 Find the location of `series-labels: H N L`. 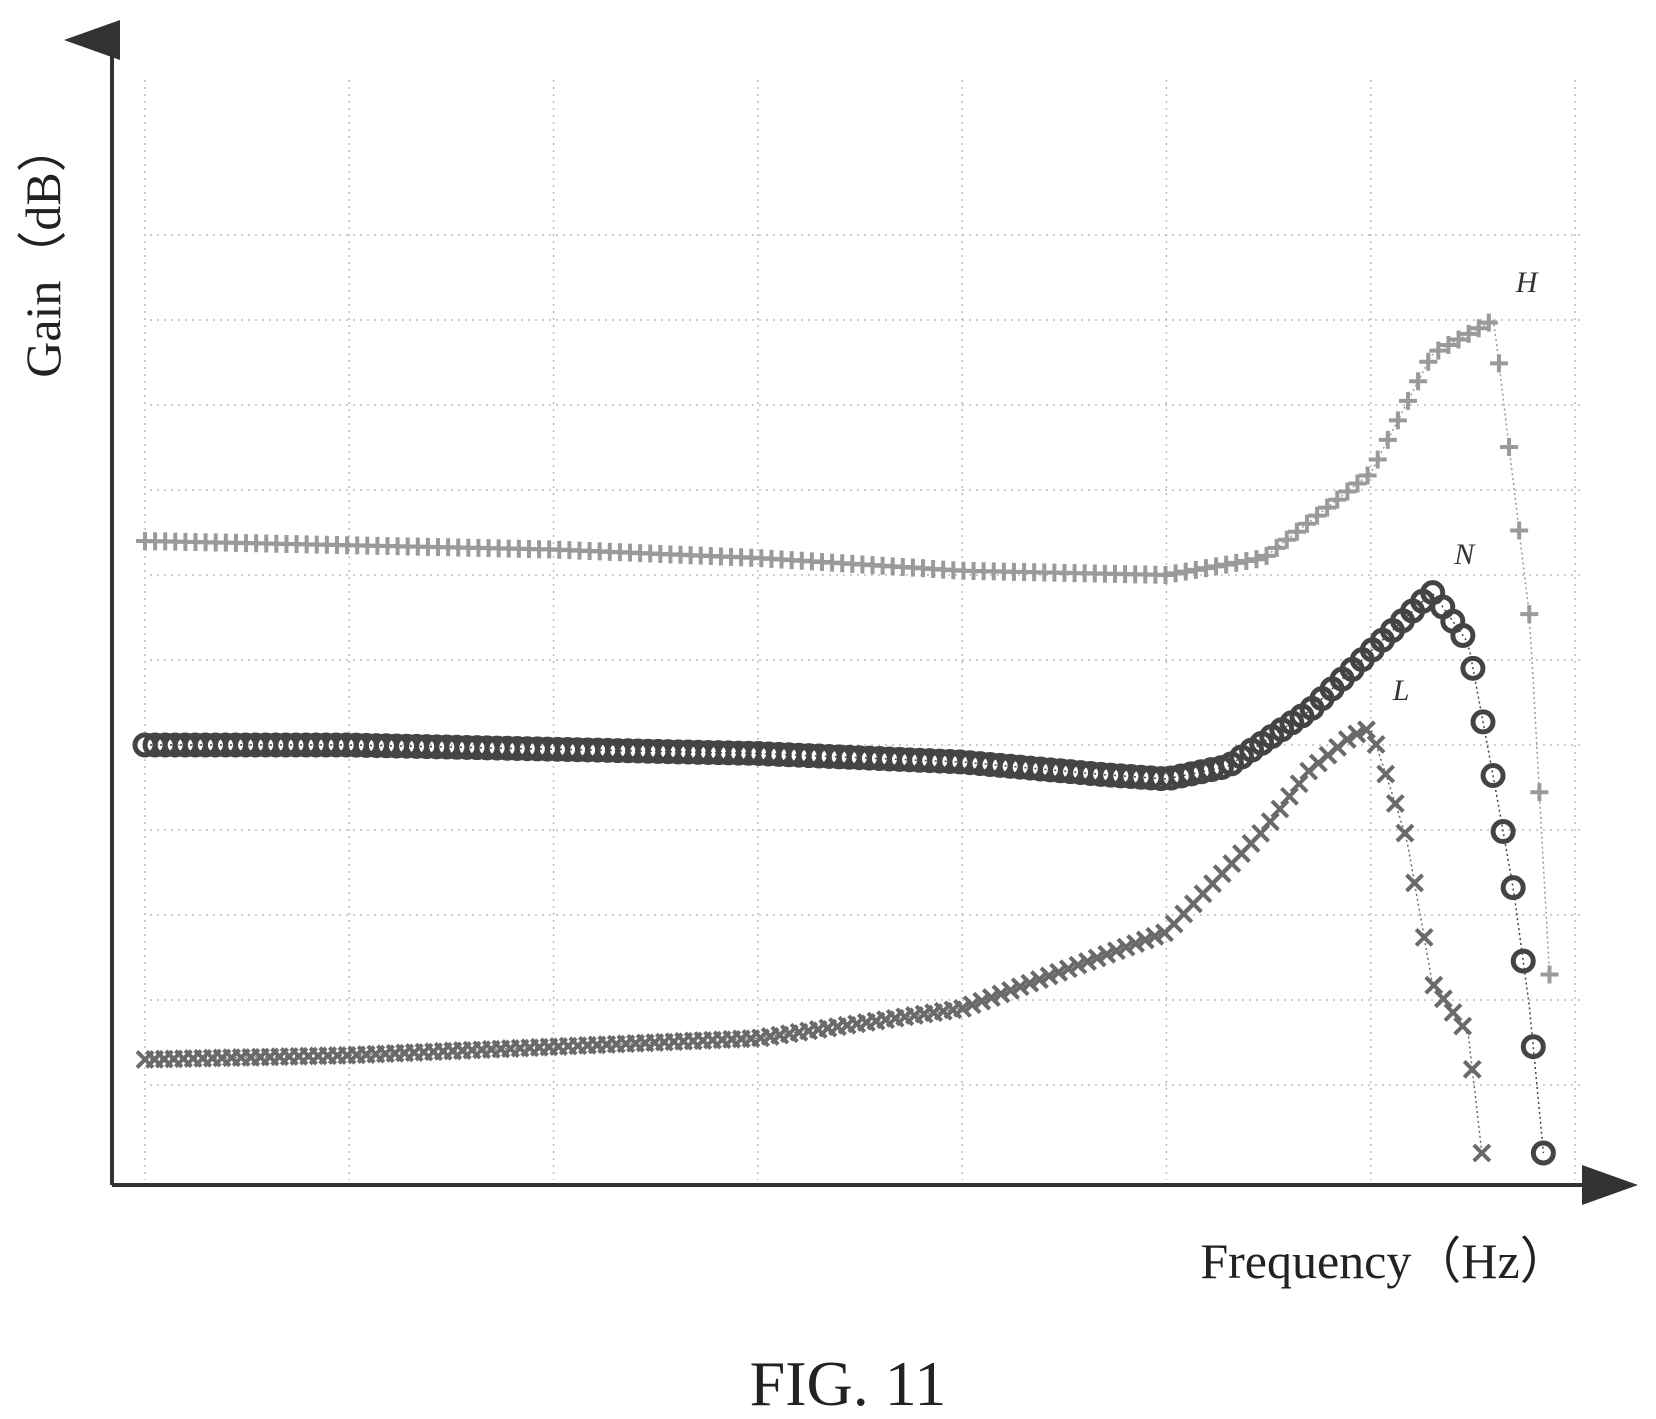

series-labels: H N L is located at coordinates (1466, 486).